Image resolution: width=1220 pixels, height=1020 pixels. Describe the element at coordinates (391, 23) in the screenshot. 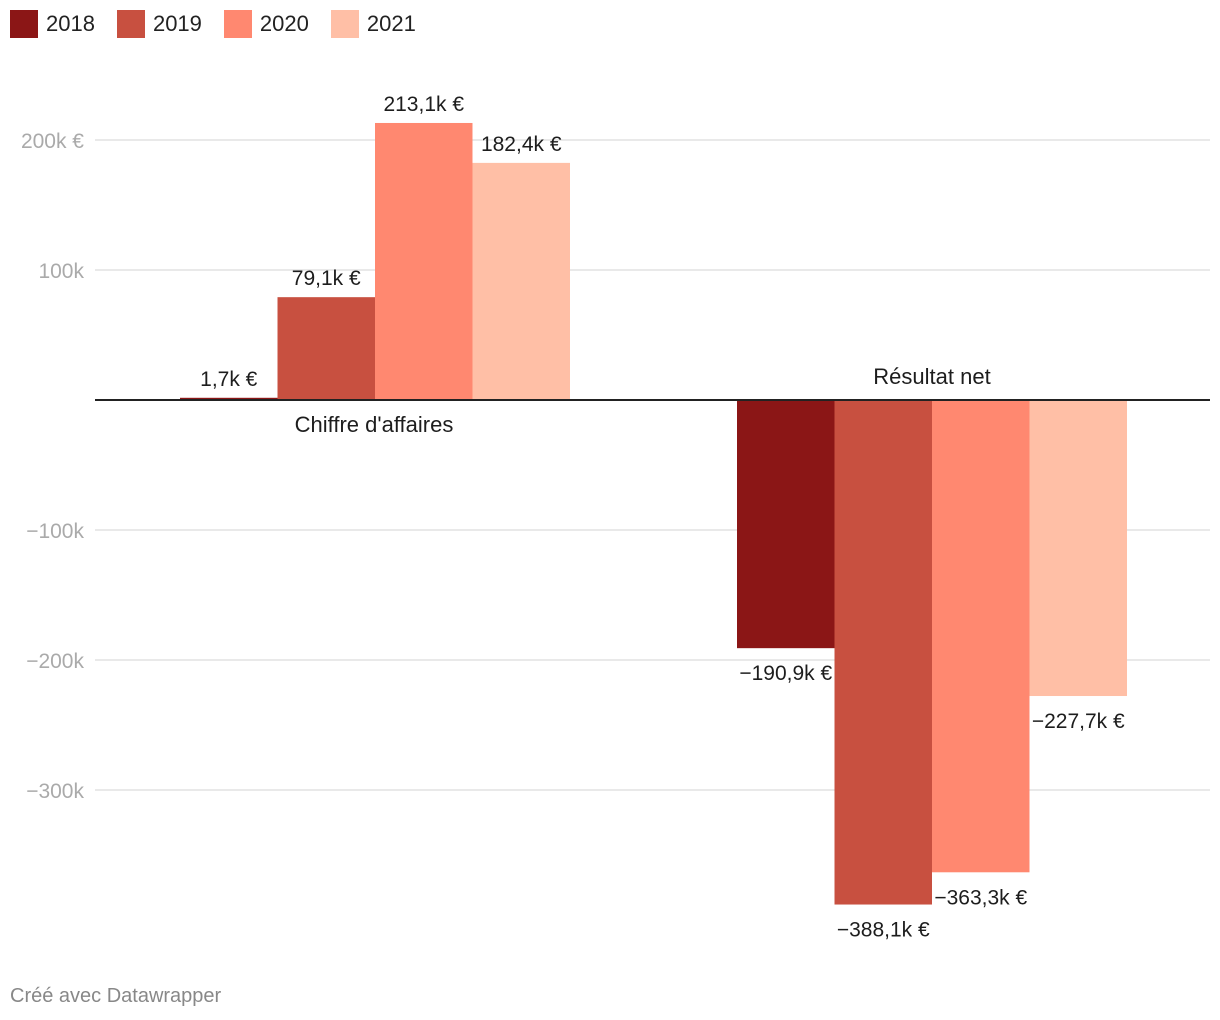

I see `legend-label-2021: 2021` at that location.